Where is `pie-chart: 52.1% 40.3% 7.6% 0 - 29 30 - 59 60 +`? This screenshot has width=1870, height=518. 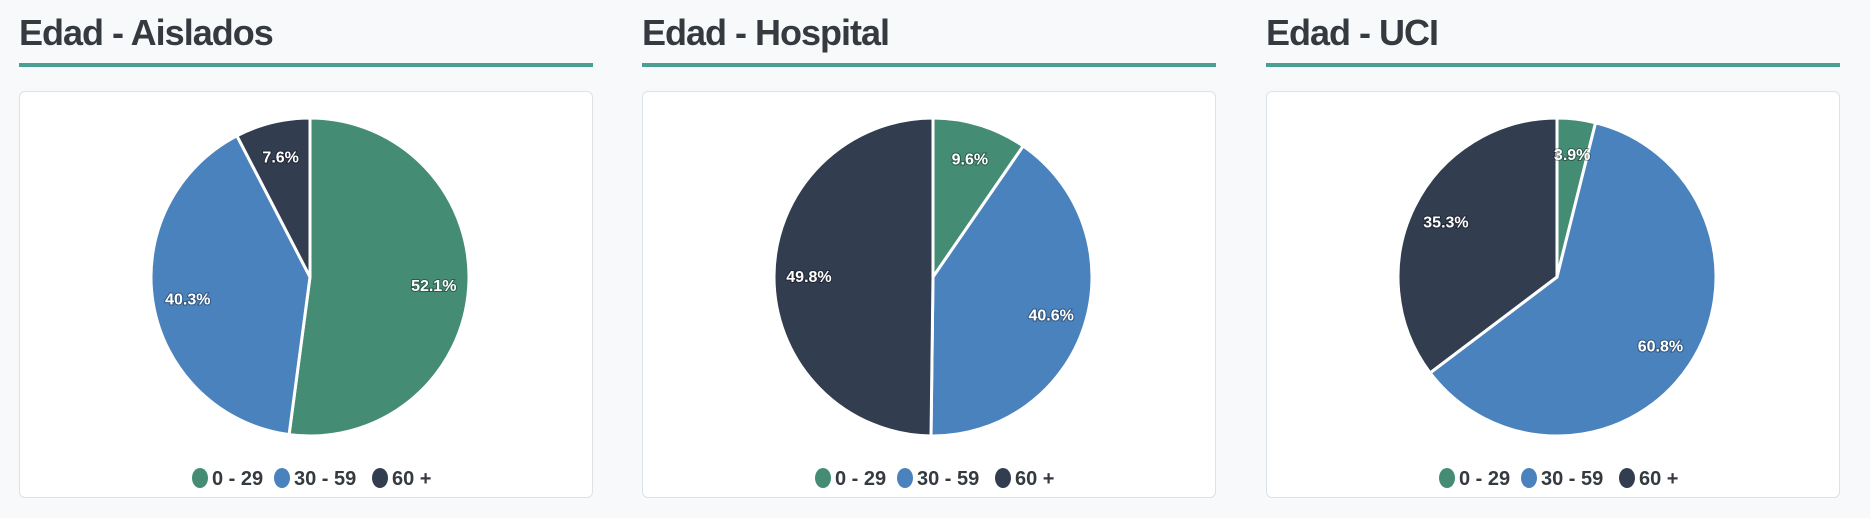
pie-chart: 52.1% 40.3% 7.6% 0 - 29 30 - 59 60 + is located at coordinates (310, 303).